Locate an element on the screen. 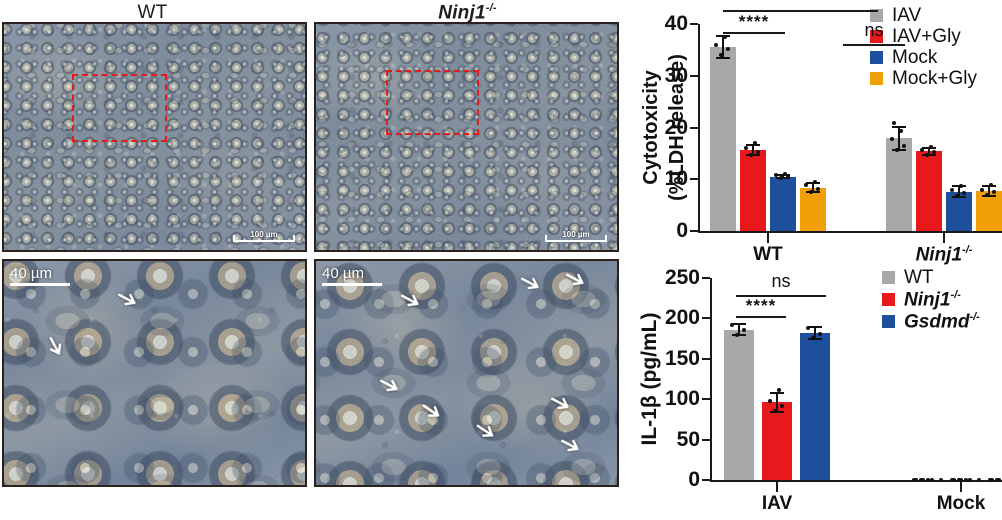  micrograph-ninj1-magnified: 40 µm is located at coordinates (466, 373).